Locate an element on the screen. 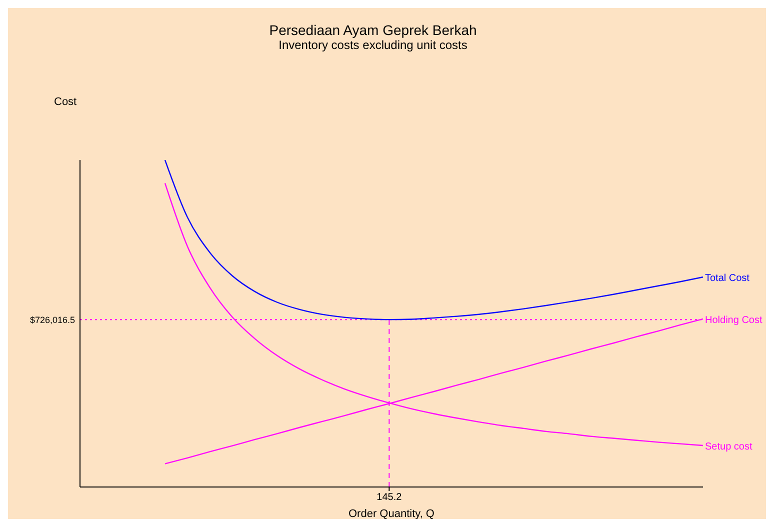 The height and width of the screenshot is (527, 774). chart-title: Persediaan Ayam Geprek Berkah is located at coordinates (373, 30).